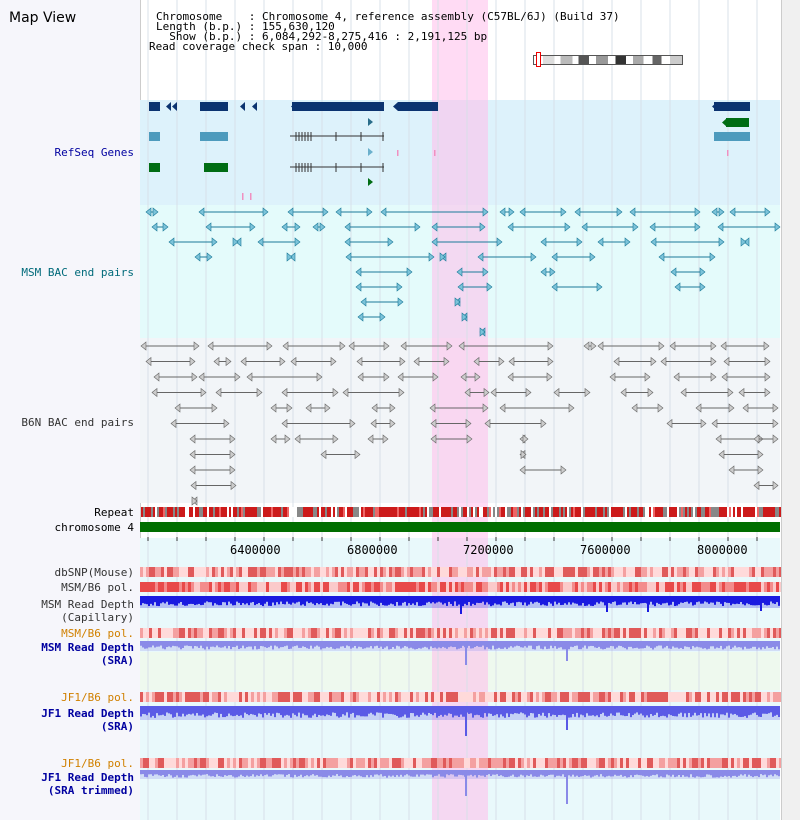 Image resolution: width=800 pixels, height=820 pixels. What do you see at coordinates (87, 611) in the screenshot?
I see `track-label-msm-depth-capillary: MSM Read Depth (Capillary)` at bounding box center [87, 611].